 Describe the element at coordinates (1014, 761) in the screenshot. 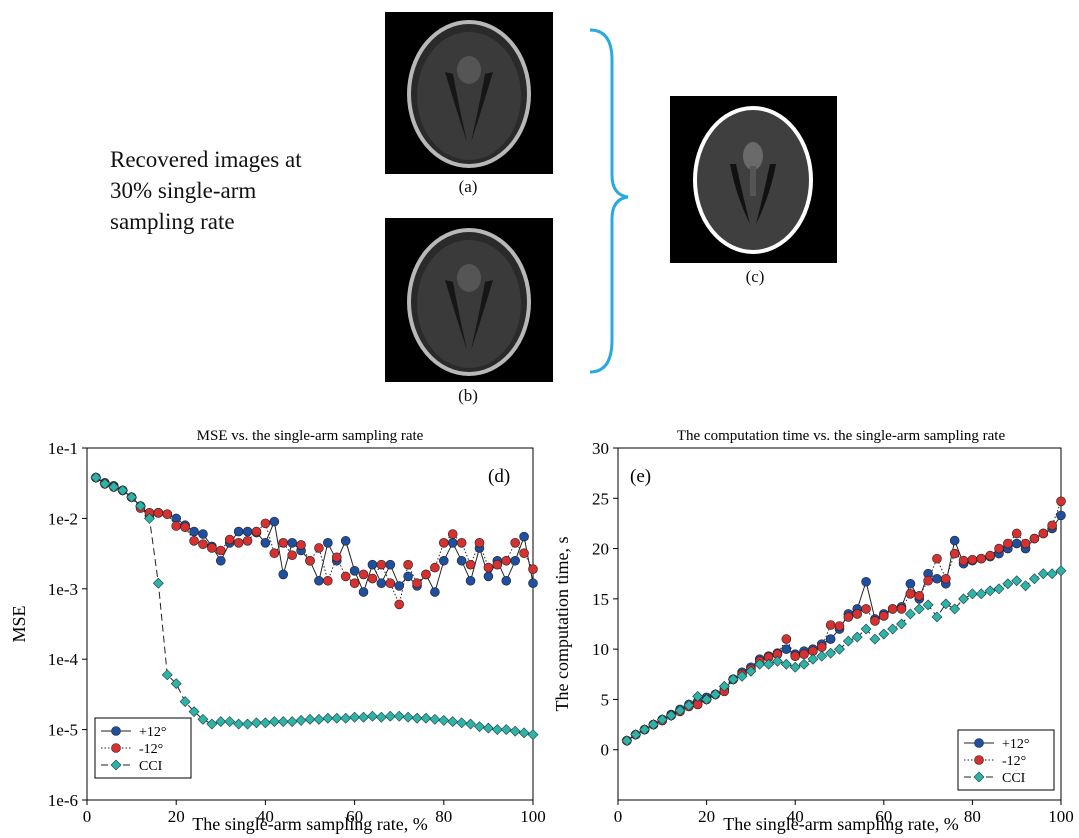

I see `legend-label: -12°` at that location.